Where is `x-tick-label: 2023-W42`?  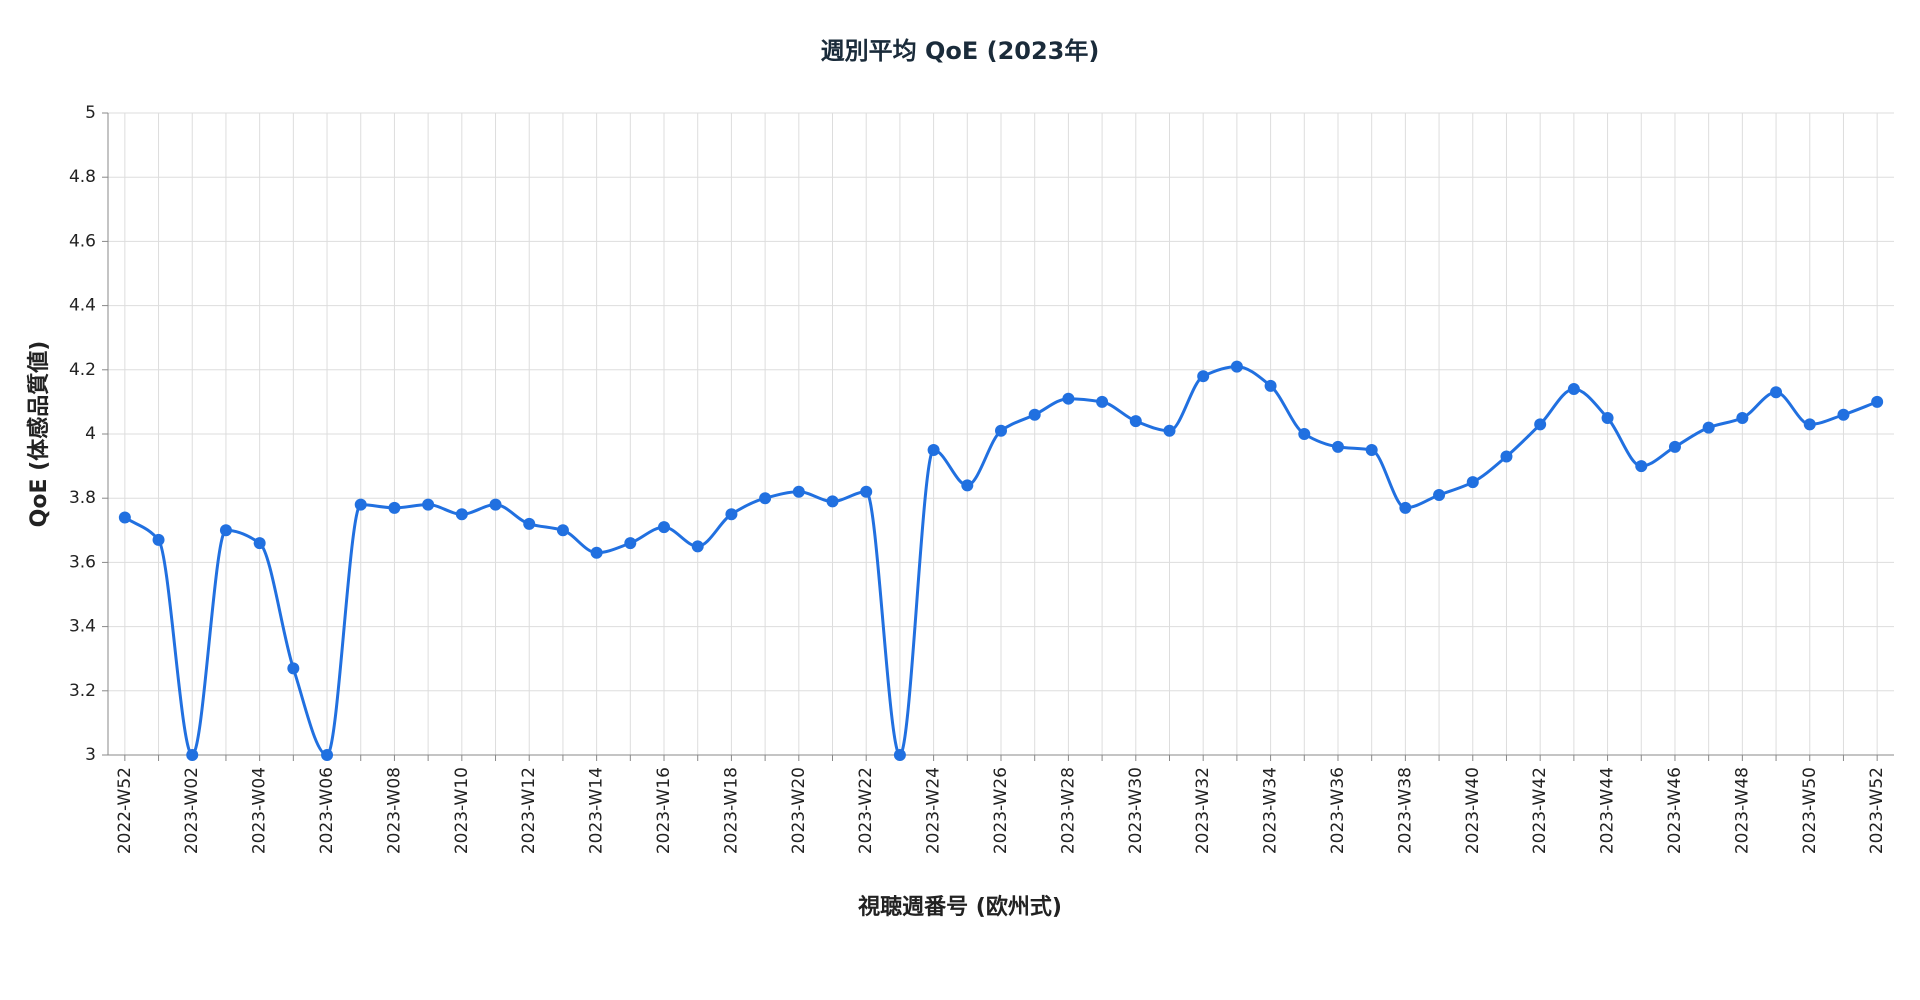
x-tick-label: 2023-W42 is located at coordinates (1540, 810).